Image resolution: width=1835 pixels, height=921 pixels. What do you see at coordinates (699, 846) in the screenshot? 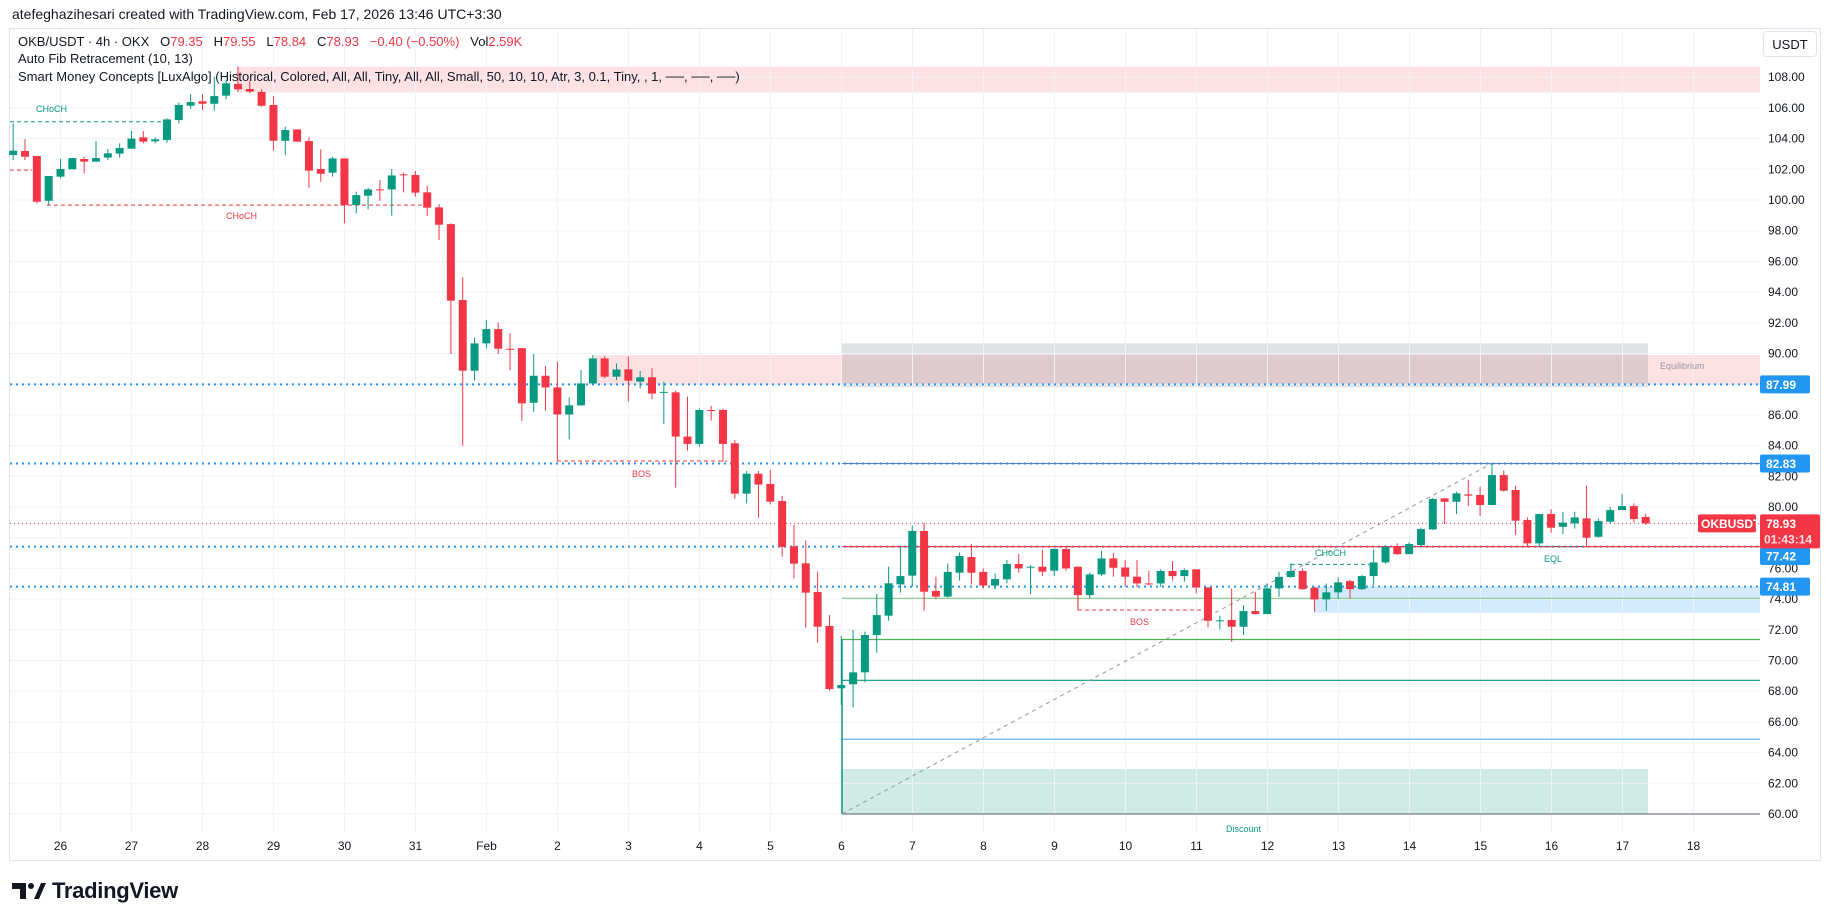
I see `time-tick-label: 4` at bounding box center [699, 846].